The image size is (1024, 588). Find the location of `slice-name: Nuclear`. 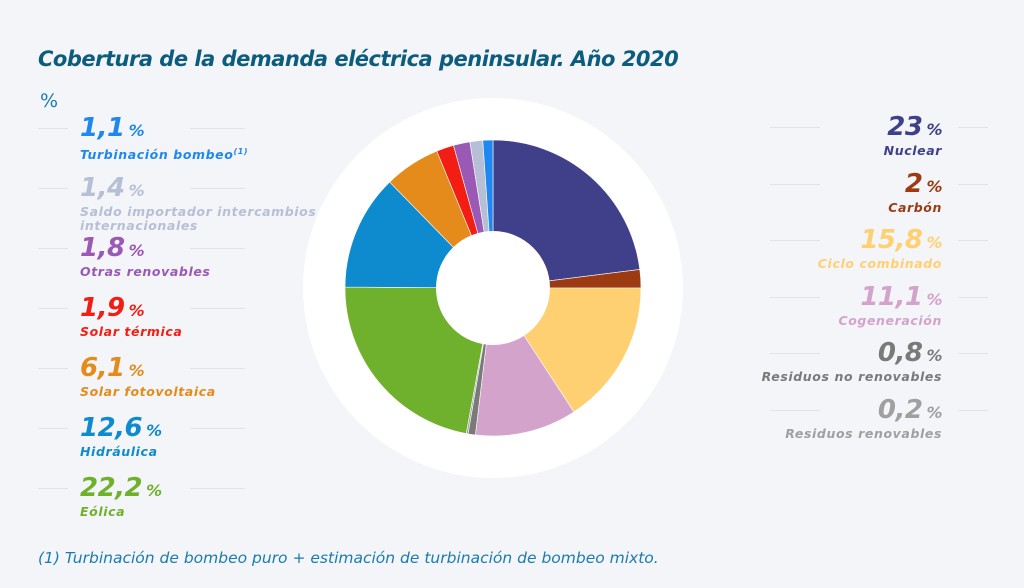

slice-name: Nuclear is located at coordinates (912, 150).